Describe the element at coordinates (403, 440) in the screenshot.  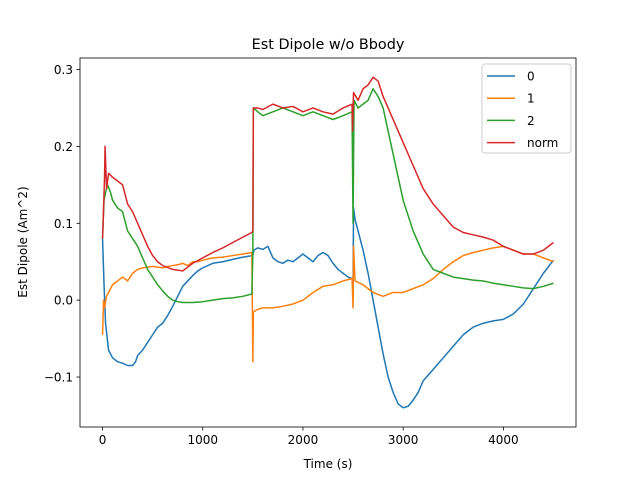
I see `x-tick-label: 3000` at that location.